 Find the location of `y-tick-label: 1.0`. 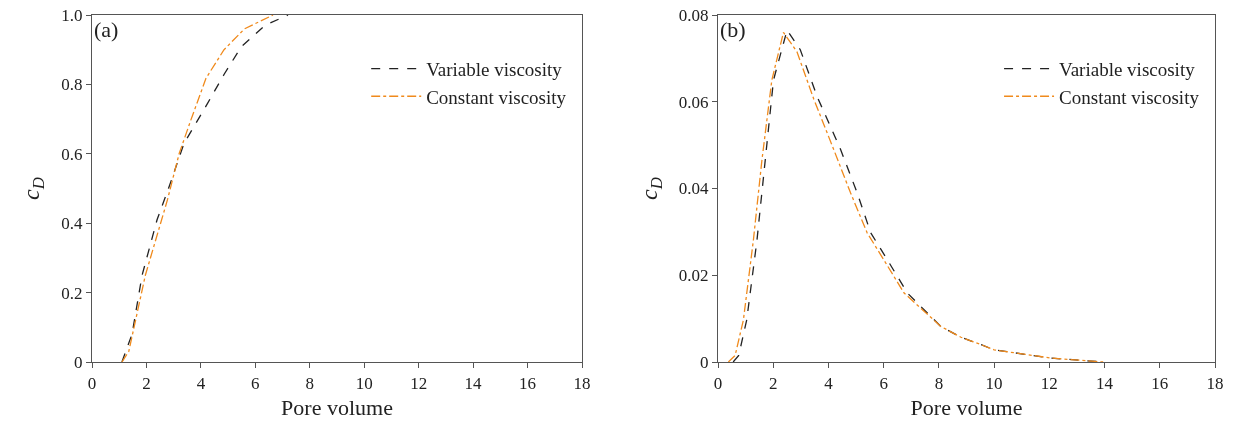

y-tick-label: 1.0 is located at coordinates (72, 15).